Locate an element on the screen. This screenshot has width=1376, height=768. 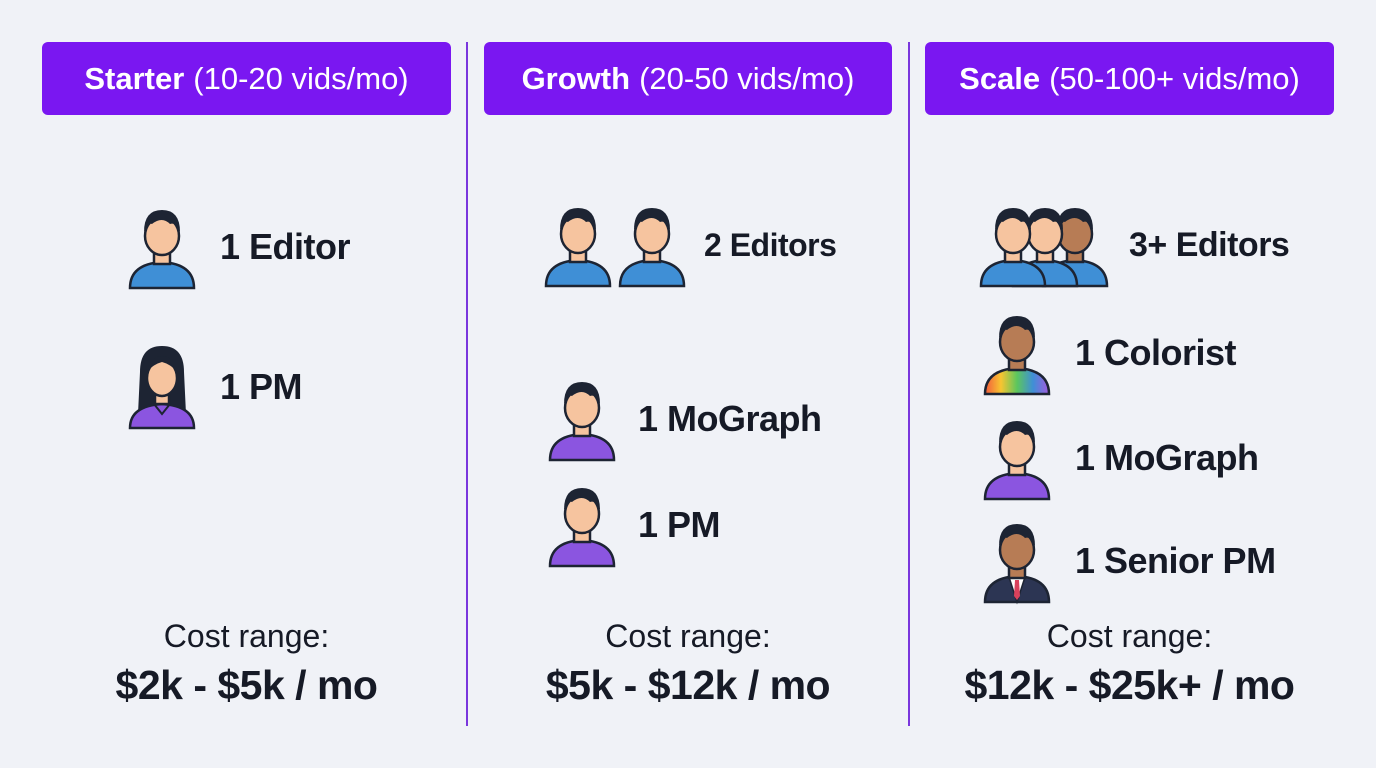
tier-name: Scale is located at coordinates (1000, 78).